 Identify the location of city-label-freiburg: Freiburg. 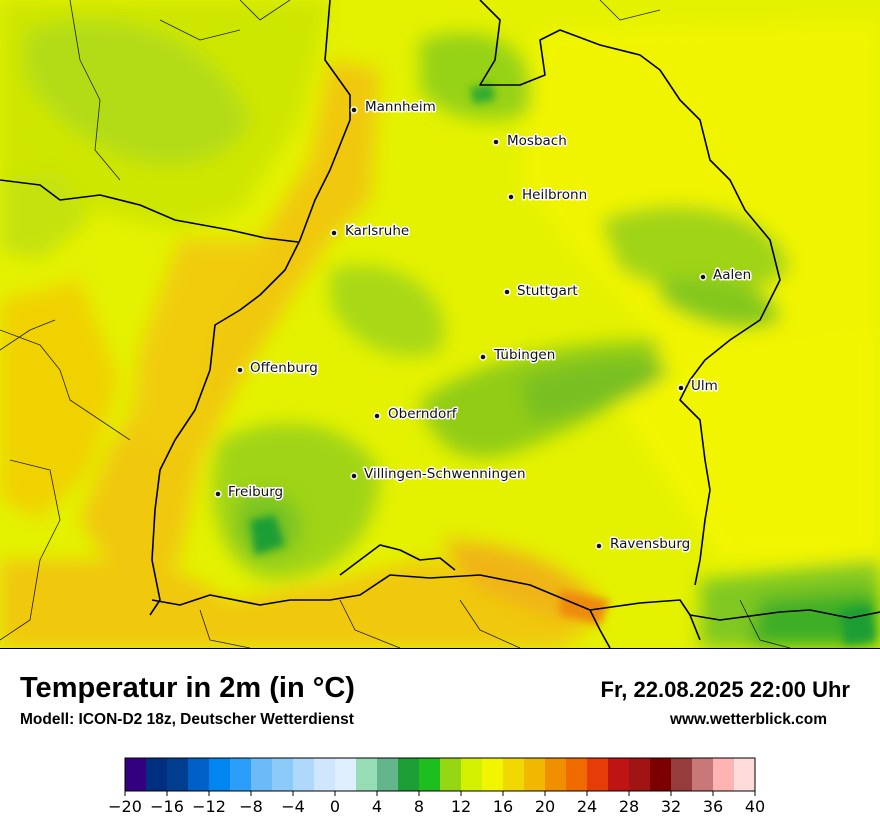
(255, 492).